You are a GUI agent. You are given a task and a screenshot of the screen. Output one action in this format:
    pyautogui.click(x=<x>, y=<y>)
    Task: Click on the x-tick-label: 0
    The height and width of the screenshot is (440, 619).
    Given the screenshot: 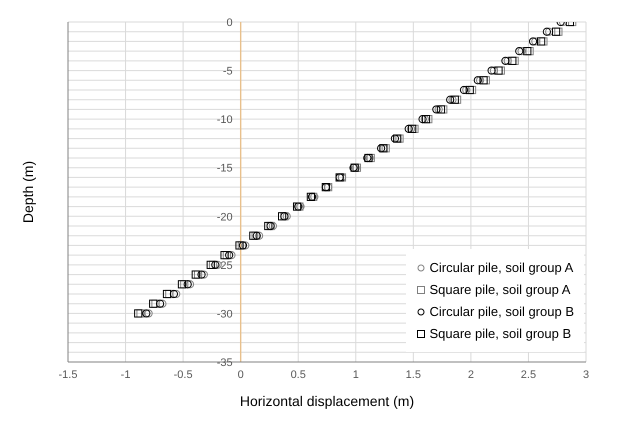 What is the action you would take?
    pyautogui.click(x=241, y=374)
    